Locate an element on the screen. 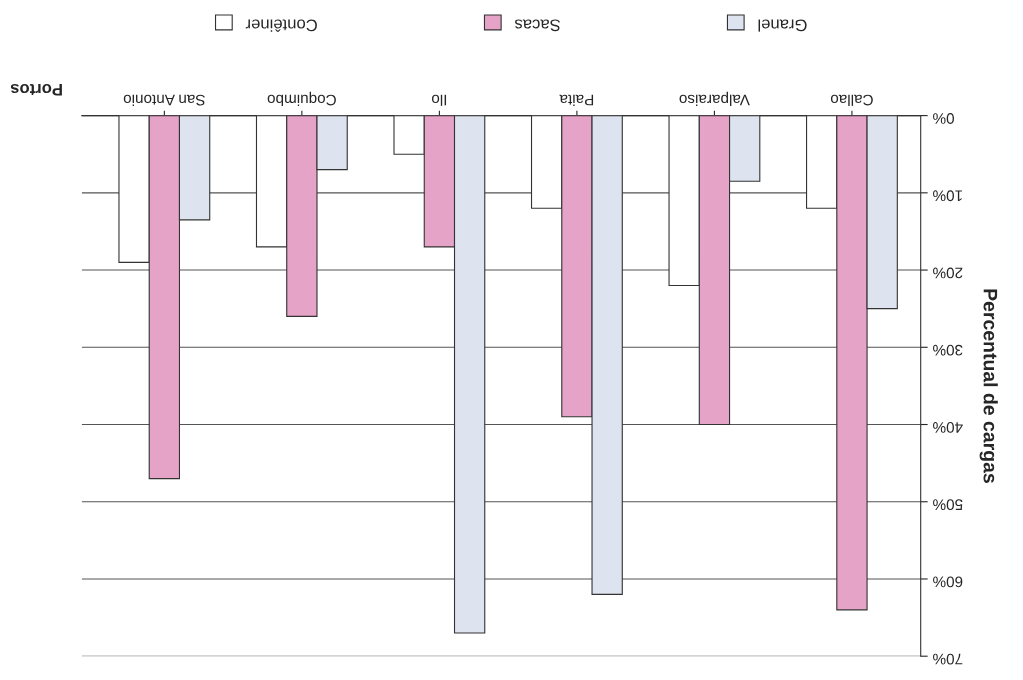 The height and width of the screenshot is (680, 1023). y-axis-title: Percentual de cargas is located at coordinates (988, 386).